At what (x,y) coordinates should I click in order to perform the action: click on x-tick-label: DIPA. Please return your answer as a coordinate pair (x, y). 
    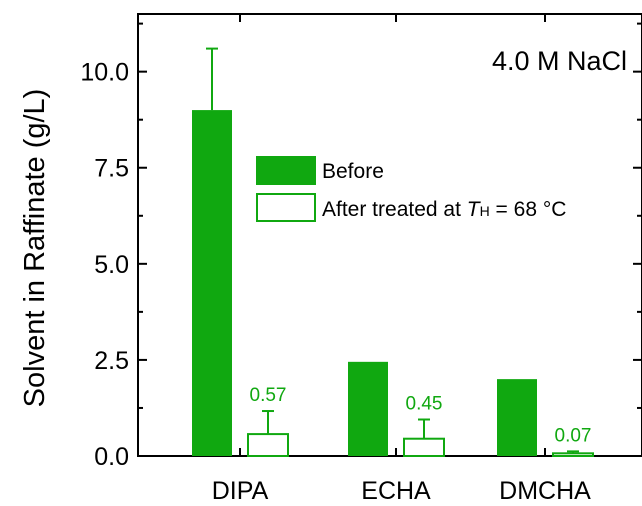
    Looking at the image, I should click on (240, 491).